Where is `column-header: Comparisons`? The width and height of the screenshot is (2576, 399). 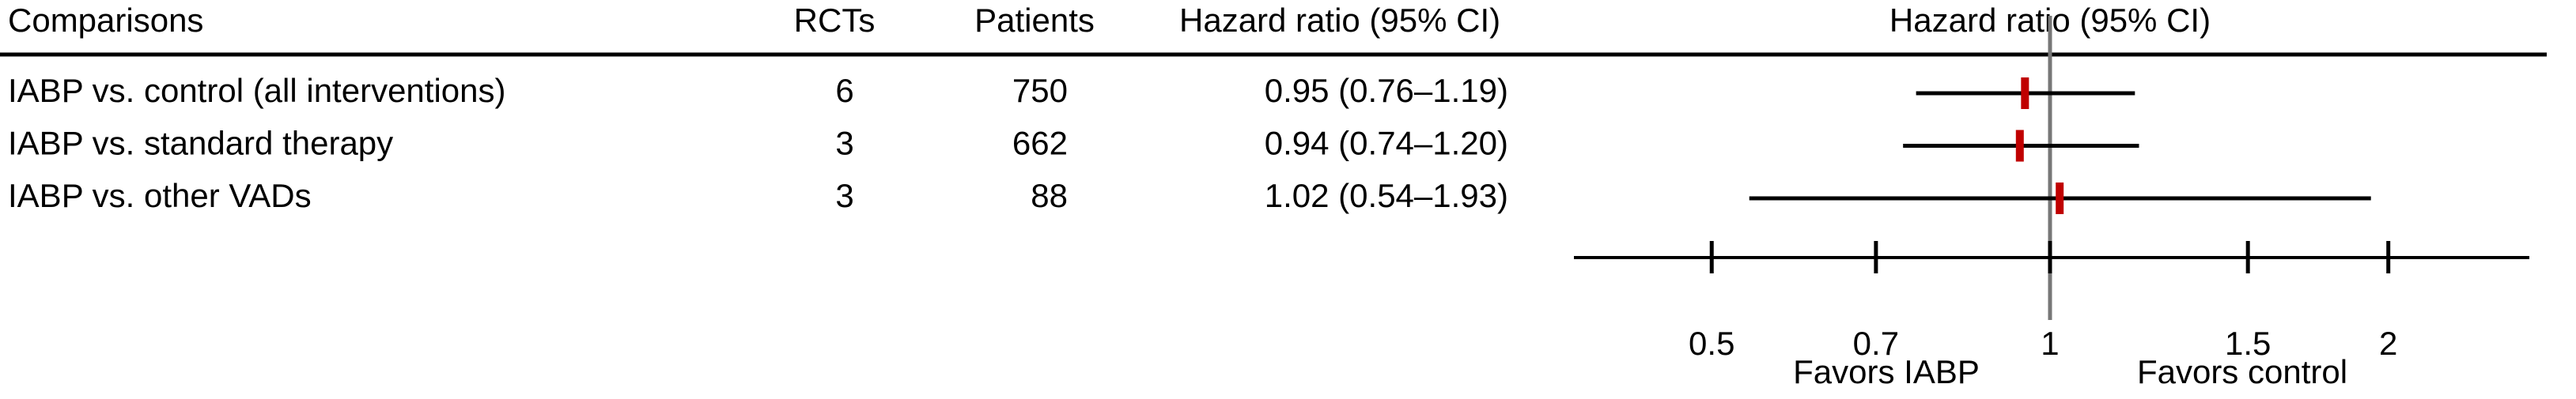 column-header: Comparisons is located at coordinates (105, 21).